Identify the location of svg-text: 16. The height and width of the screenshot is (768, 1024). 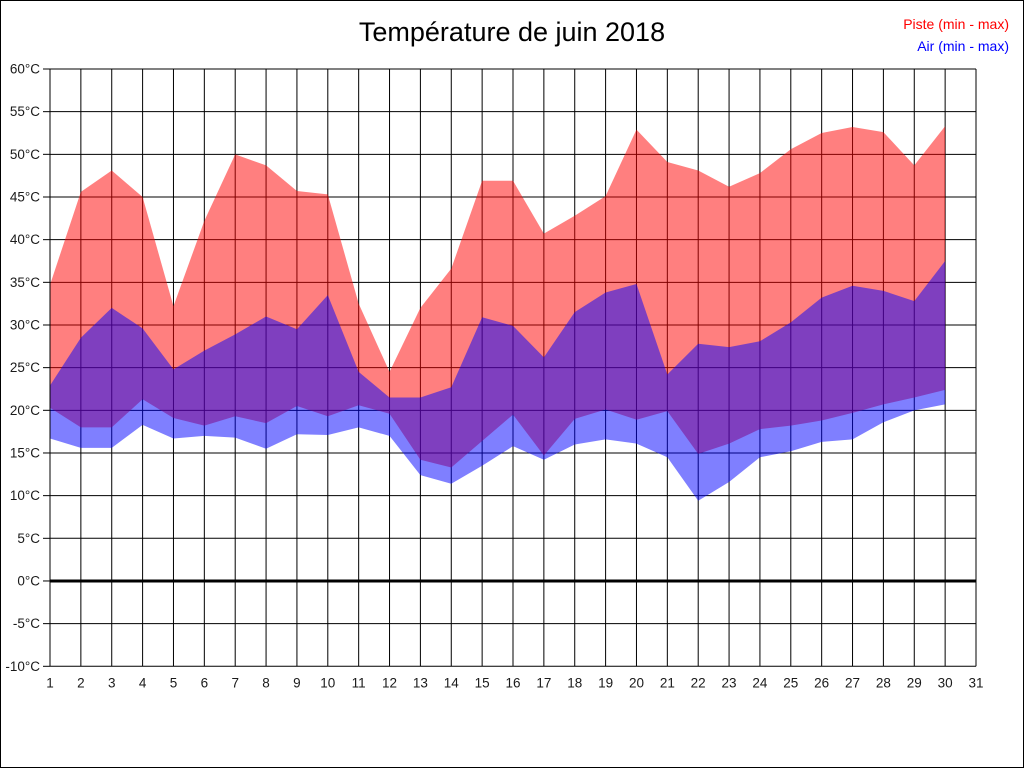
(512, 682).